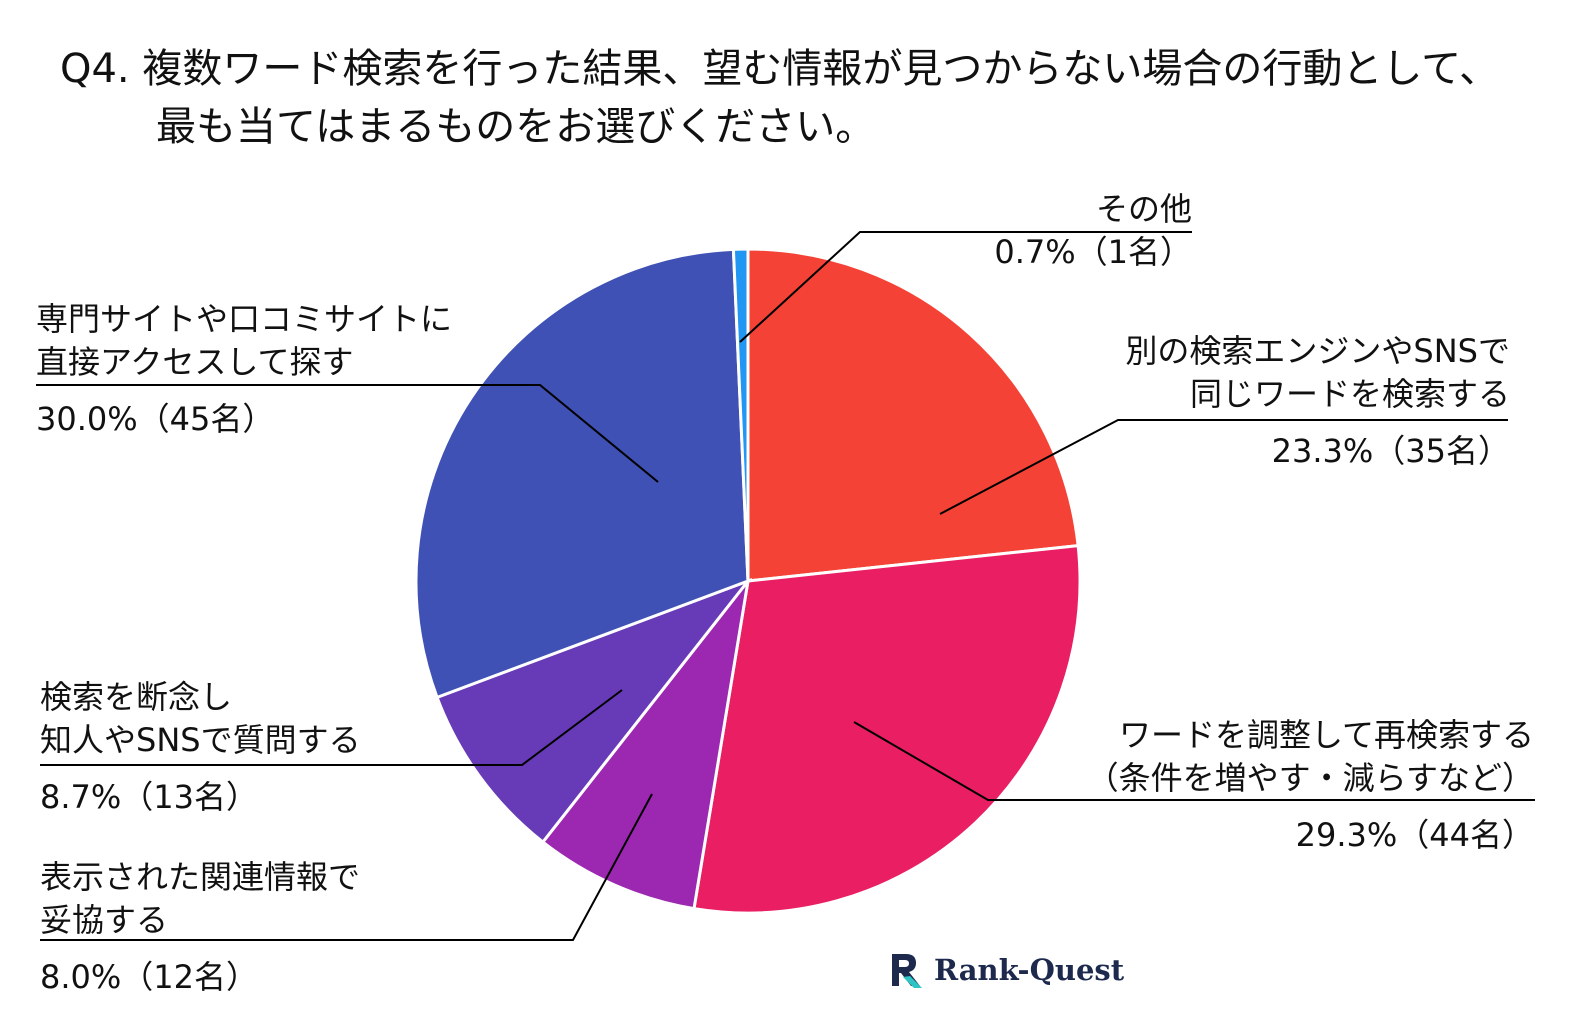 Image resolution: width=1572 pixels, height=1021 pixels. I want to click on leader-line-adjust-words, so click(1194, 761).